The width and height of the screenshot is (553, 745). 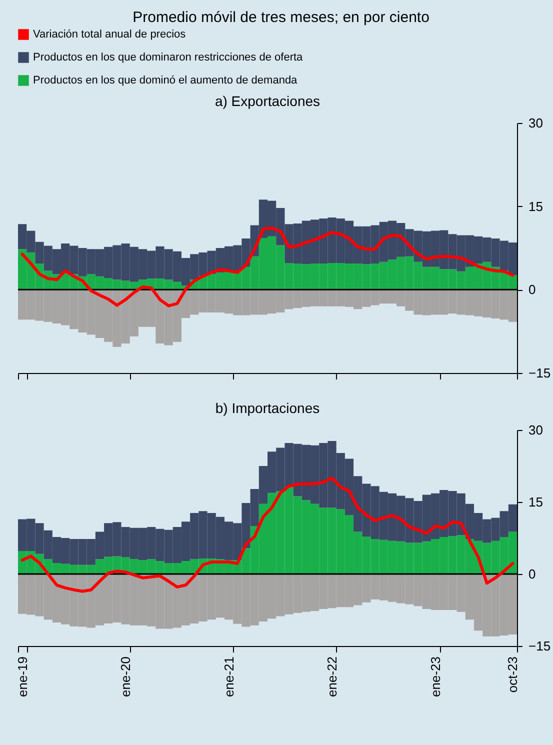 I want to click on legend-label: Productos en los que dominaron restricciones de oferta, so click(x=168, y=58).